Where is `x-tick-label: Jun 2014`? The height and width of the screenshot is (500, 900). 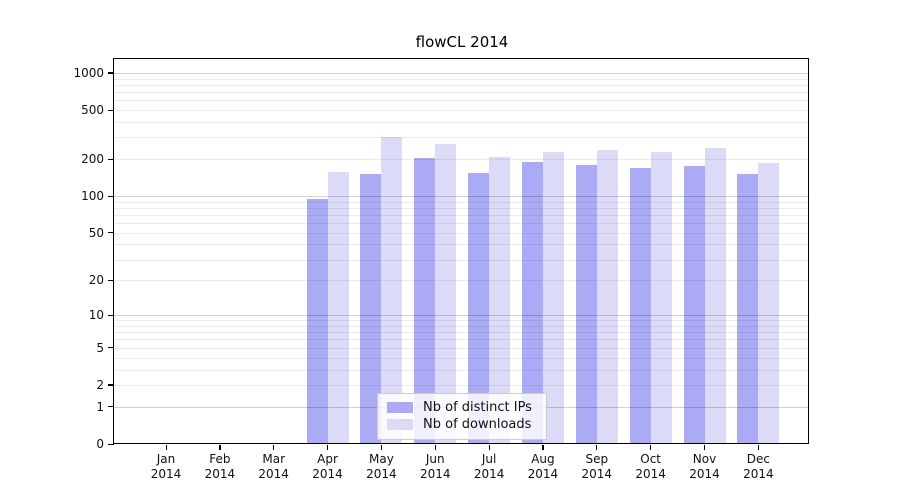
x-tick-label: Jun 2014 is located at coordinates (435, 467).